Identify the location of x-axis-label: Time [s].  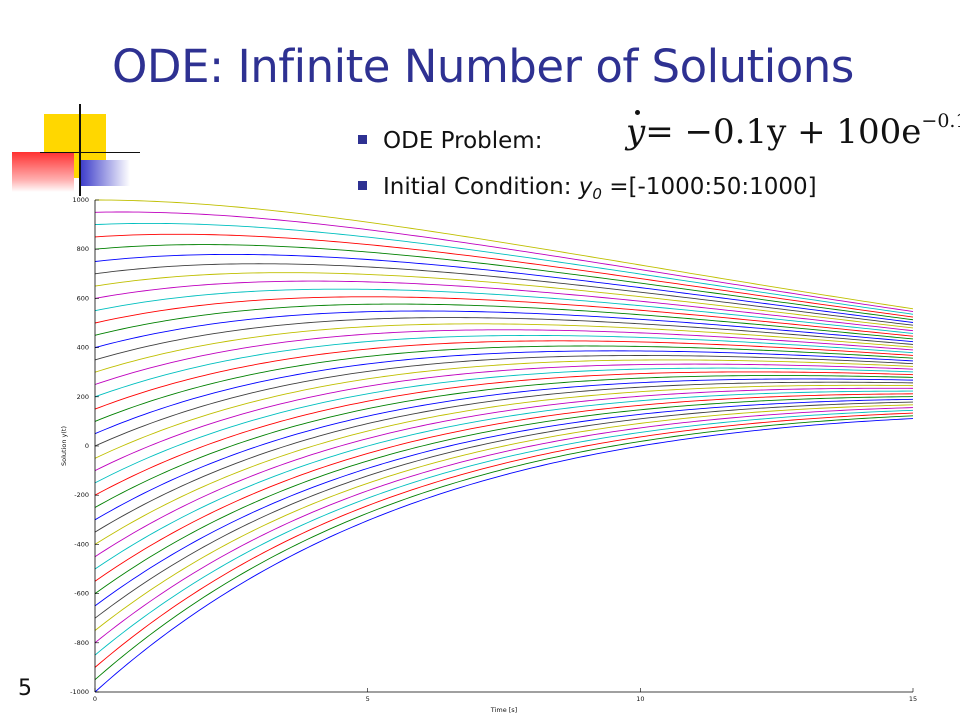
(503, 710).